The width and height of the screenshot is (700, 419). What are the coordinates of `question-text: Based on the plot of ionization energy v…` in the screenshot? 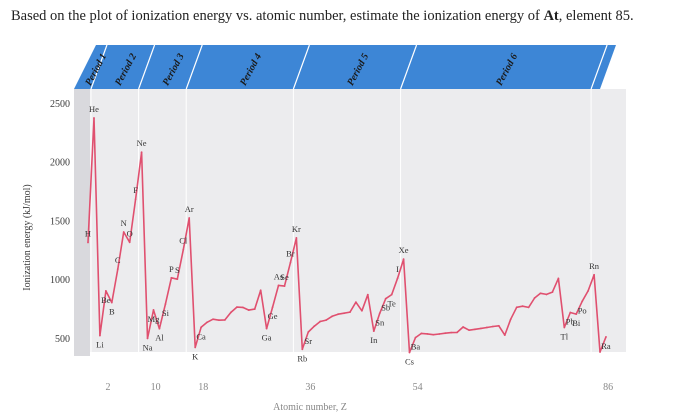 It's located at (351, 16).